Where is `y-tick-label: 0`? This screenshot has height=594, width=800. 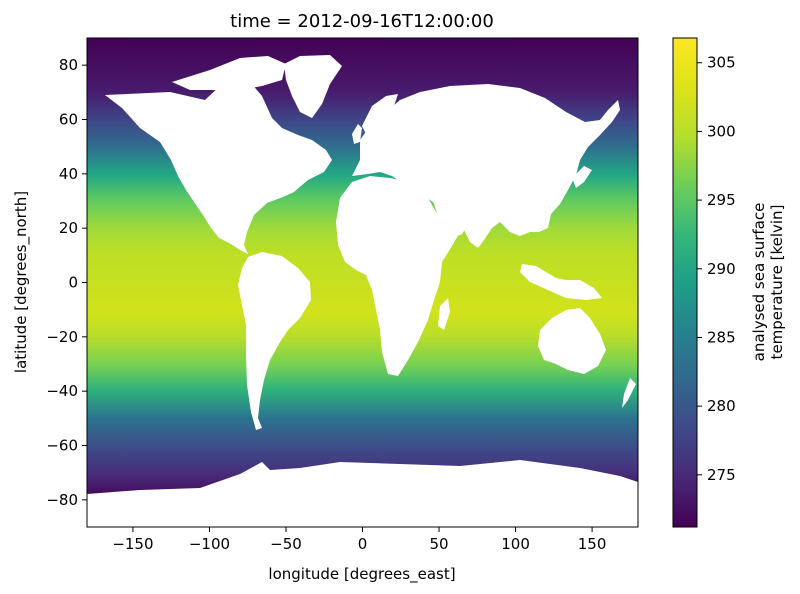 y-tick-label: 0 is located at coordinates (73, 283).